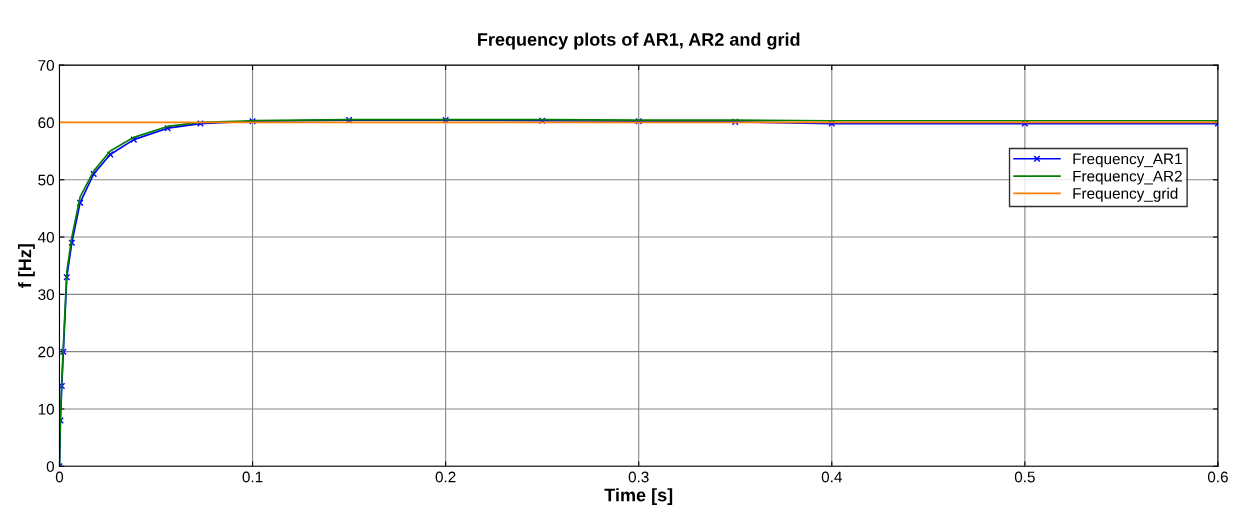 This screenshot has height=521, width=1239. What do you see at coordinates (252, 477) in the screenshot?
I see `x-tick-label: 0.1` at bounding box center [252, 477].